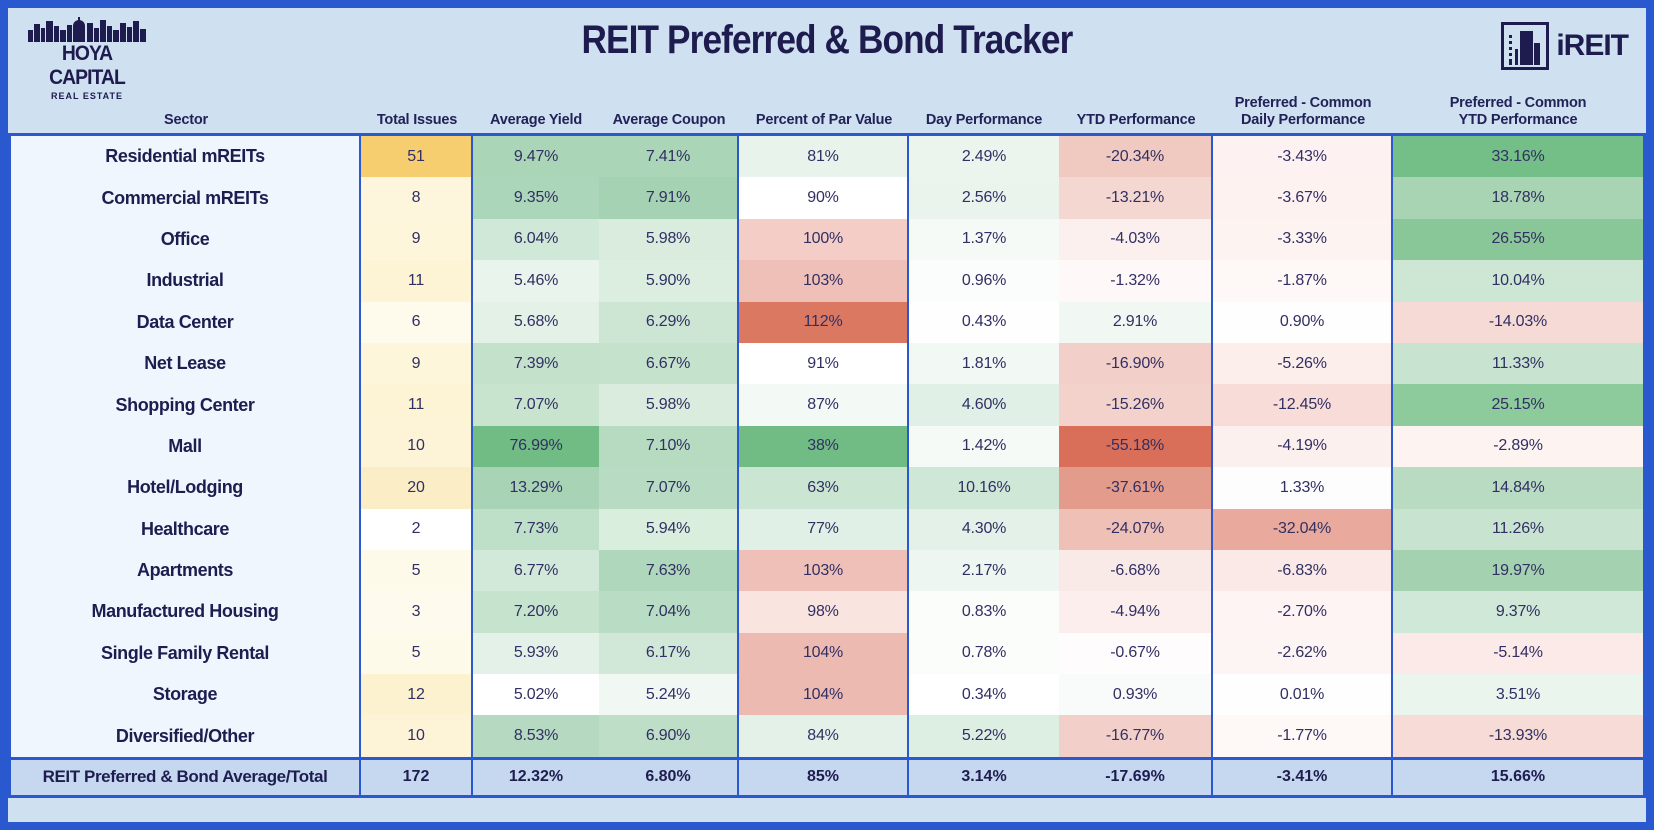 Image resolution: width=1654 pixels, height=830 pixels. I want to click on value-cell: 0.93%, so click(1136, 695).